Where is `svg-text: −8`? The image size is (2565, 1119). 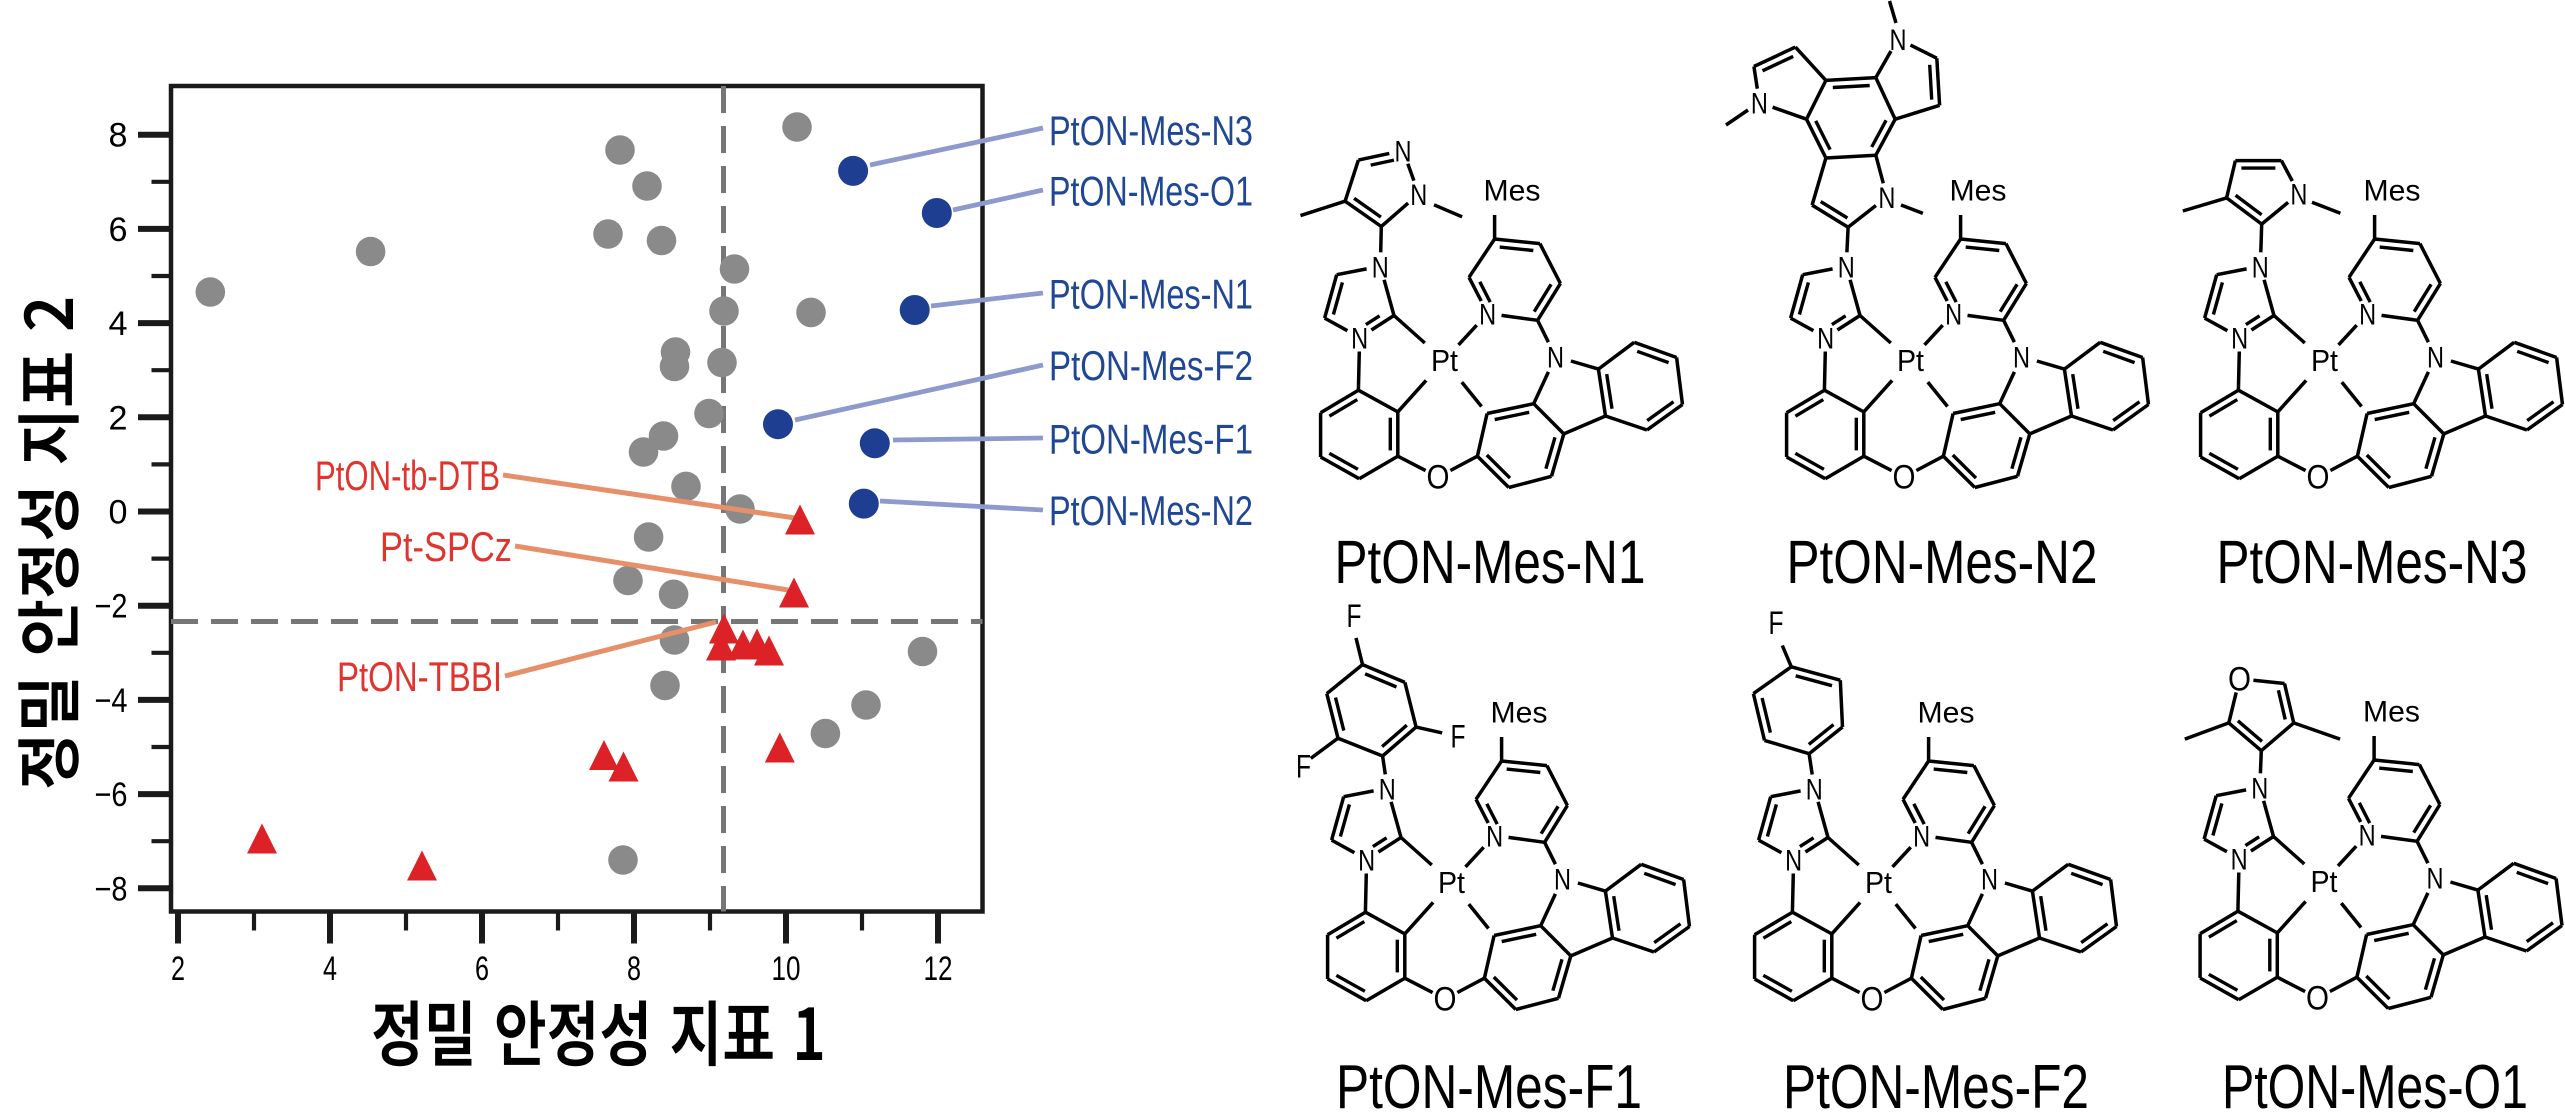
svg-text: −8 is located at coordinates (111, 889).